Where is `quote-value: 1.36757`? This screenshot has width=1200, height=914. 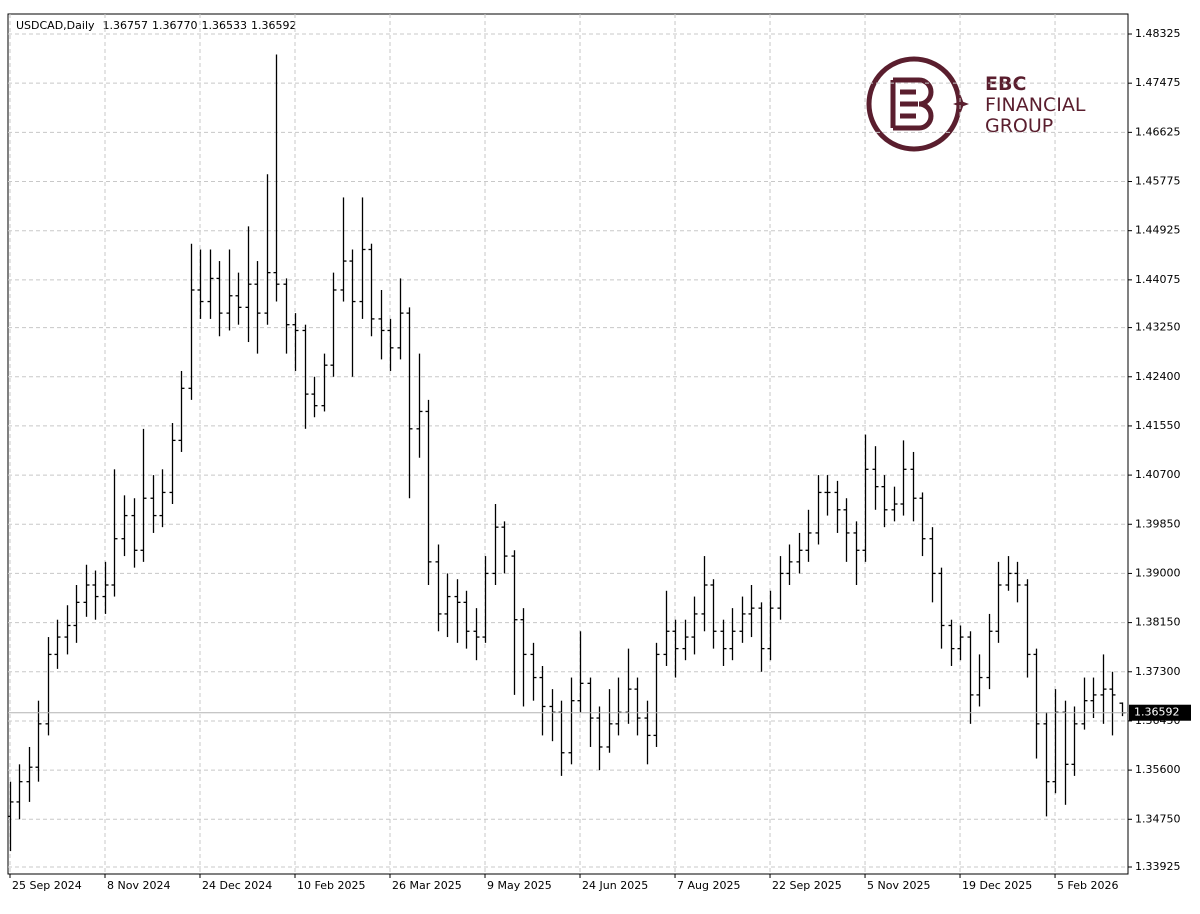 quote-value: 1.36757 is located at coordinates (126, 25).